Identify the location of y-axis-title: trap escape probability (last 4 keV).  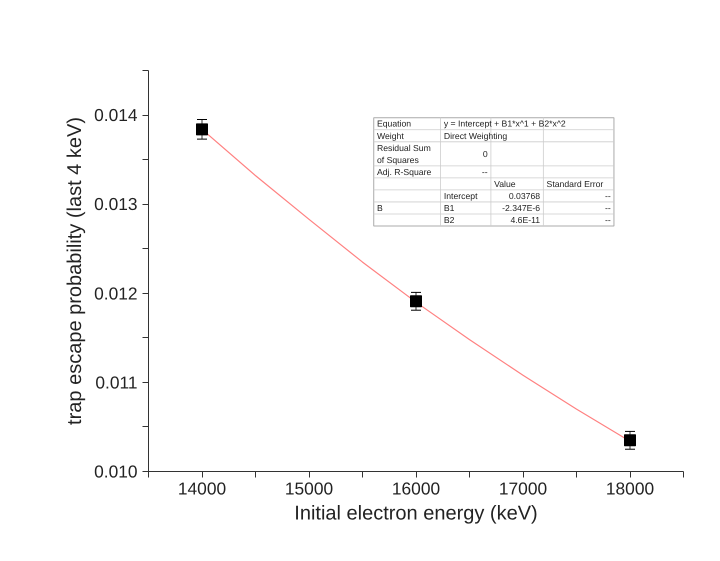
(75, 271).